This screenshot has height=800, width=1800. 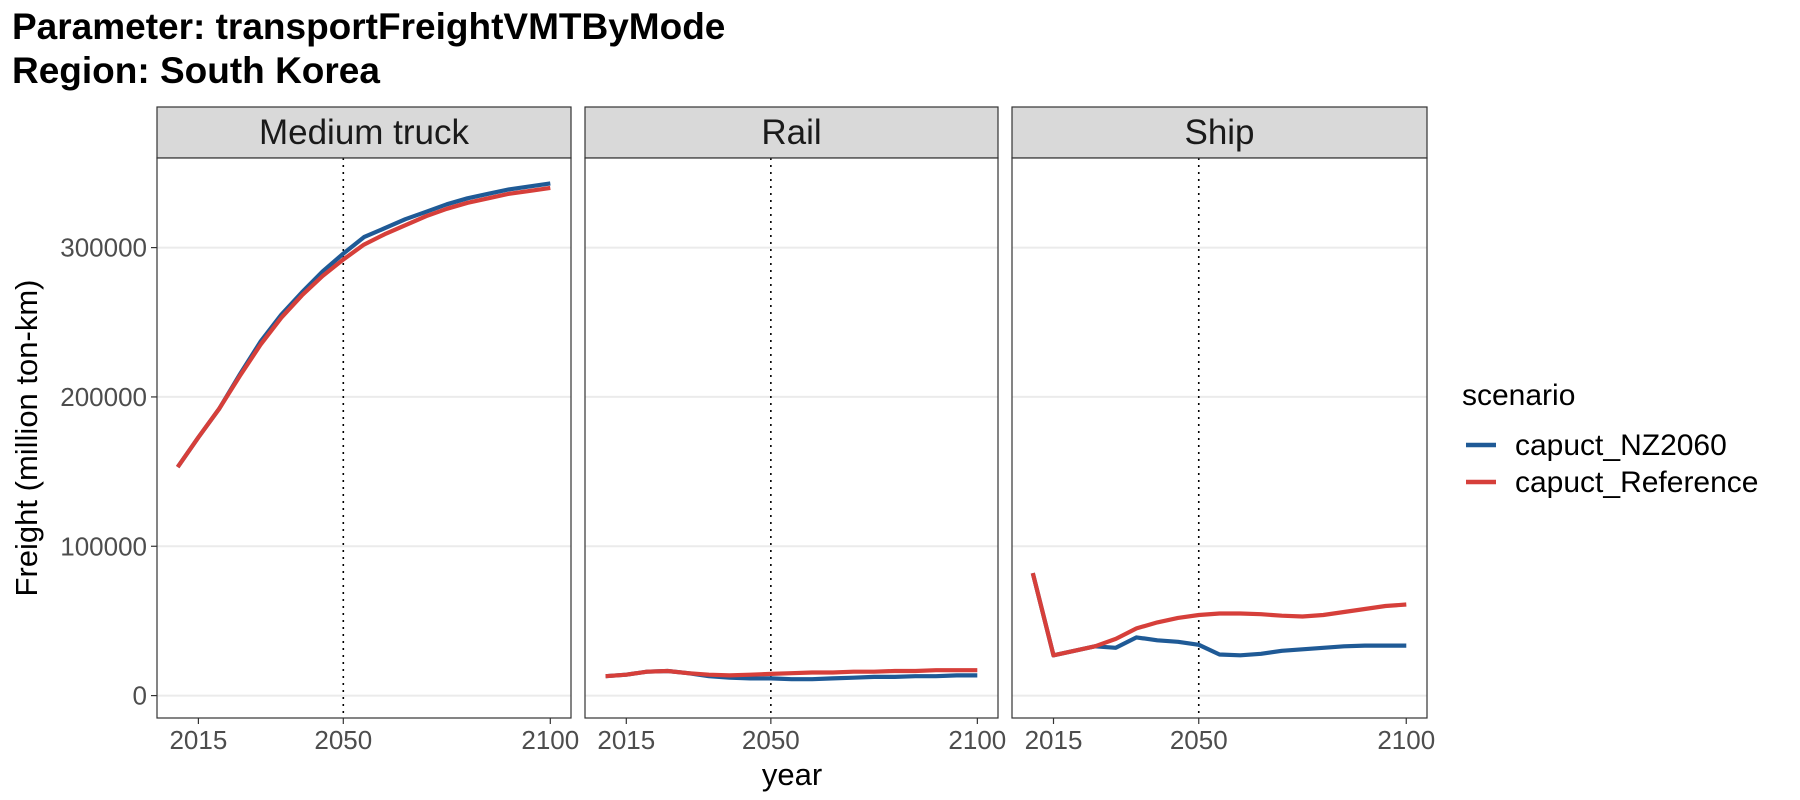 I want to click on legend-title: scenario, so click(x=1518, y=395).